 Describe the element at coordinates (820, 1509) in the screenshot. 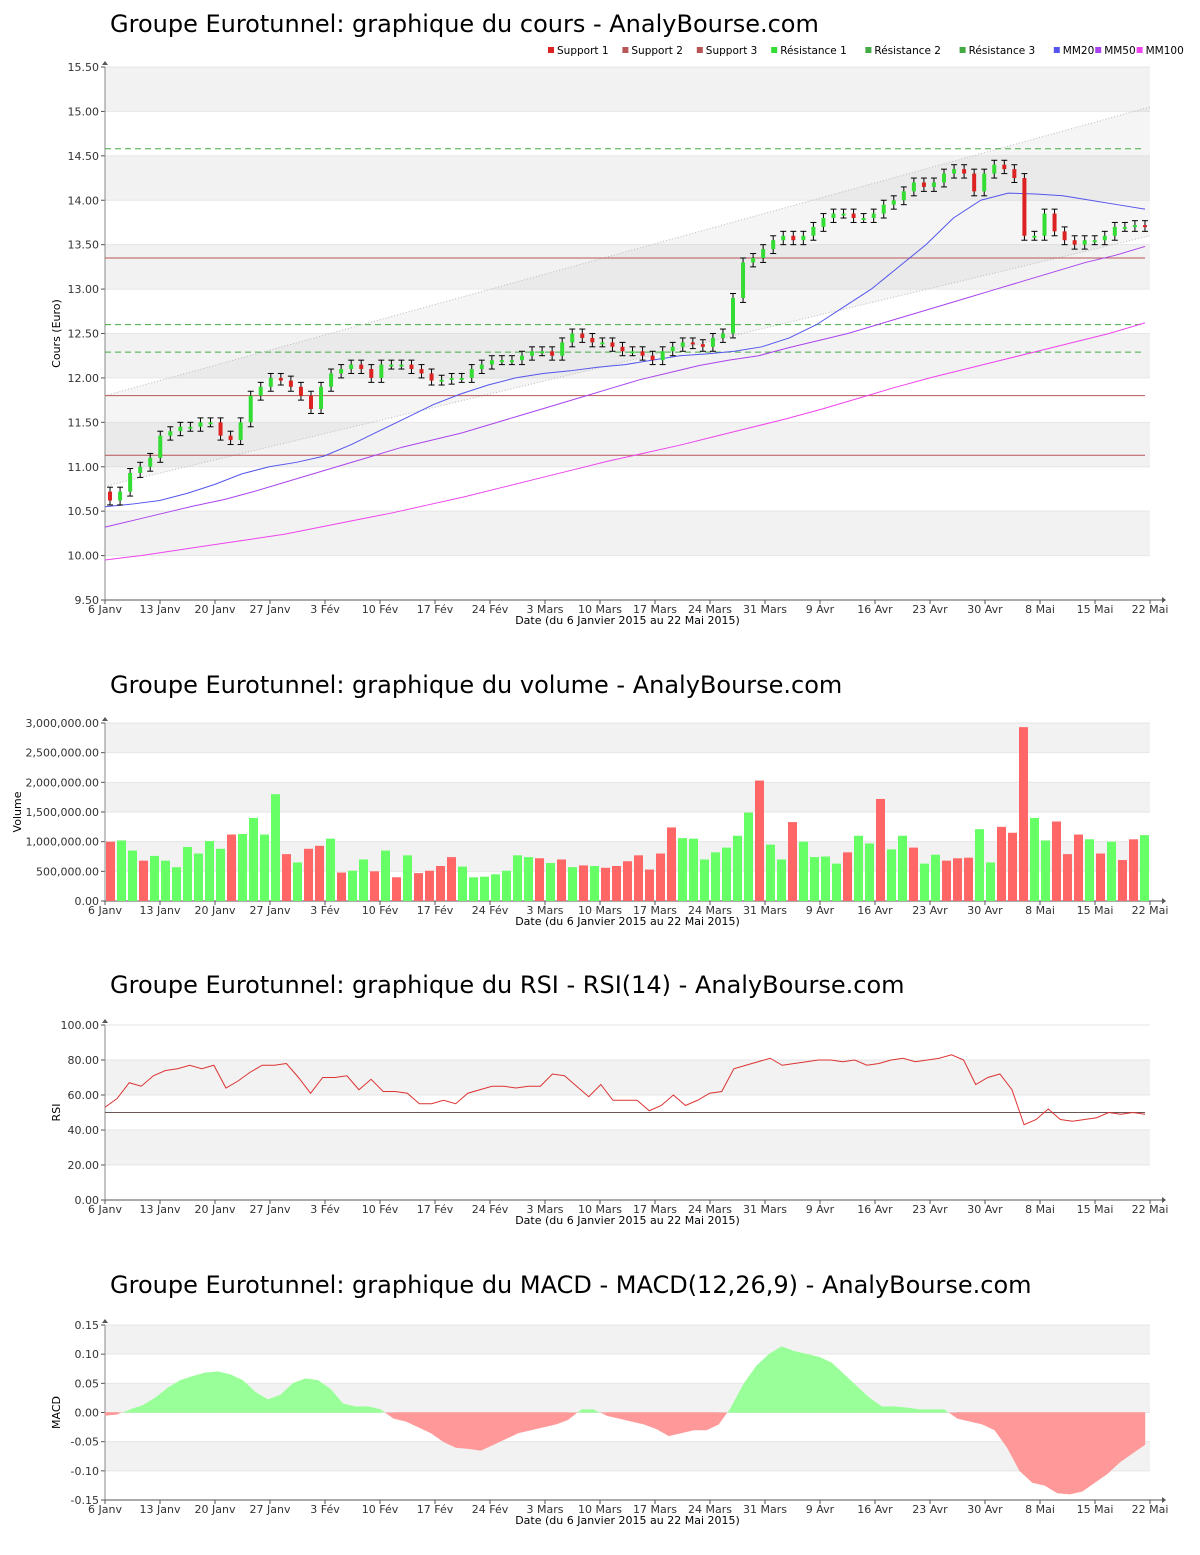

I see `x-tick-label: 9 Avr` at that location.